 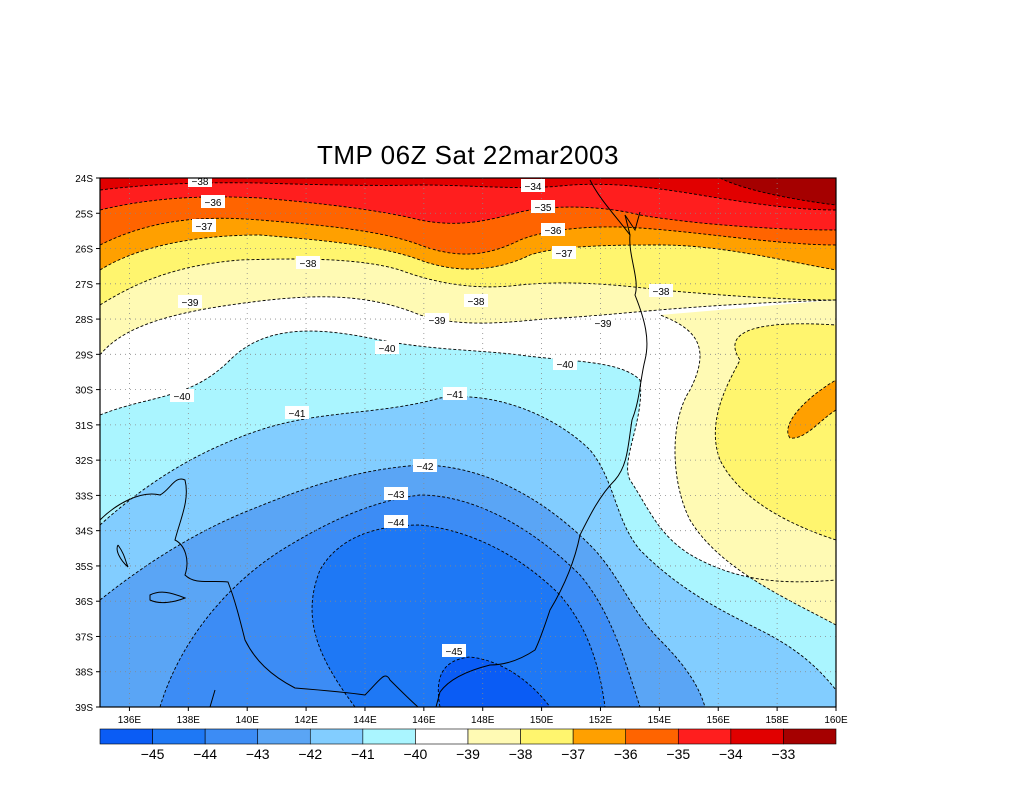 I want to click on colorbar-label: −41, so click(x=363, y=754).